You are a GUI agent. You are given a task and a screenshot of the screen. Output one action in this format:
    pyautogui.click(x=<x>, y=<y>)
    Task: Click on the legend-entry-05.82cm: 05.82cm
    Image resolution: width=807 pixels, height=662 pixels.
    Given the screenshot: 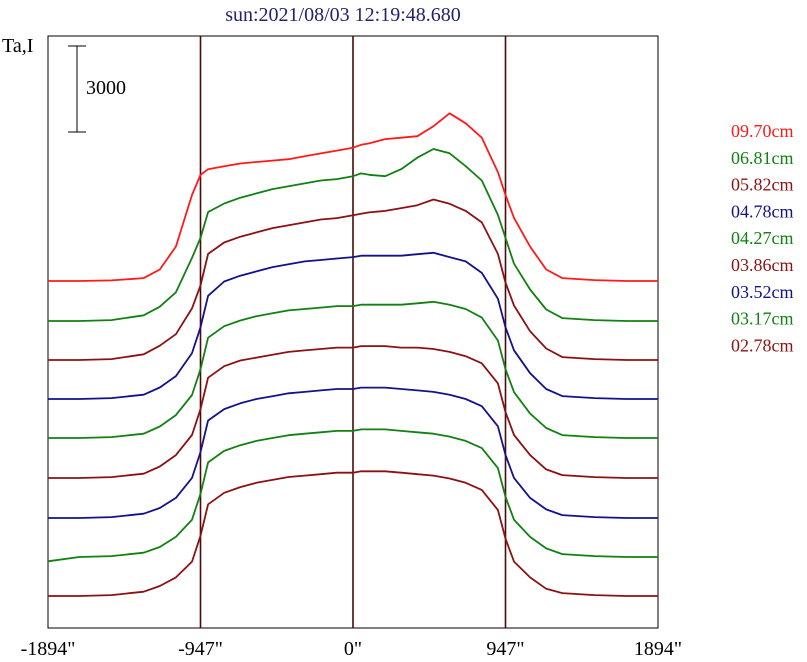 What is the action you would take?
    pyautogui.click(x=762, y=185)
    